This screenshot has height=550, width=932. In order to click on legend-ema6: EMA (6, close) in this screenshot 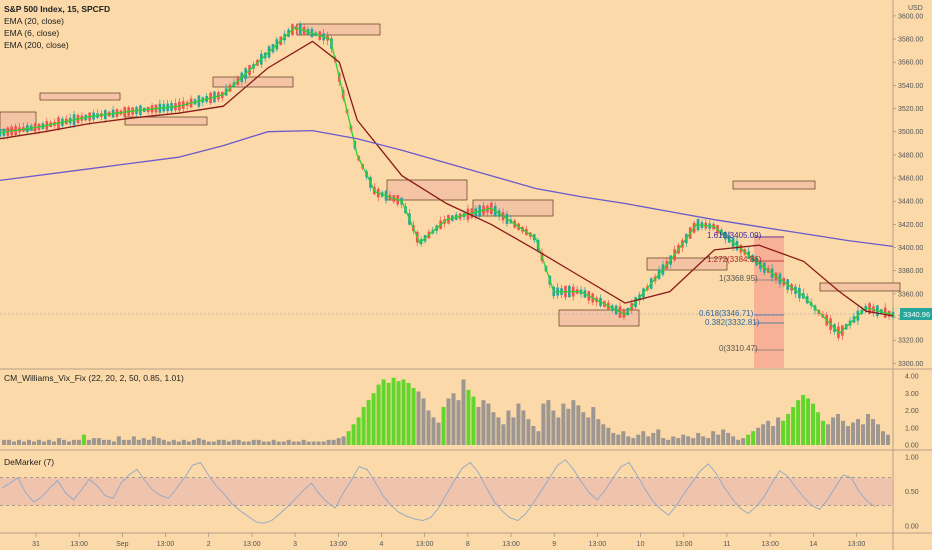, I will do `click(31, 33)`.